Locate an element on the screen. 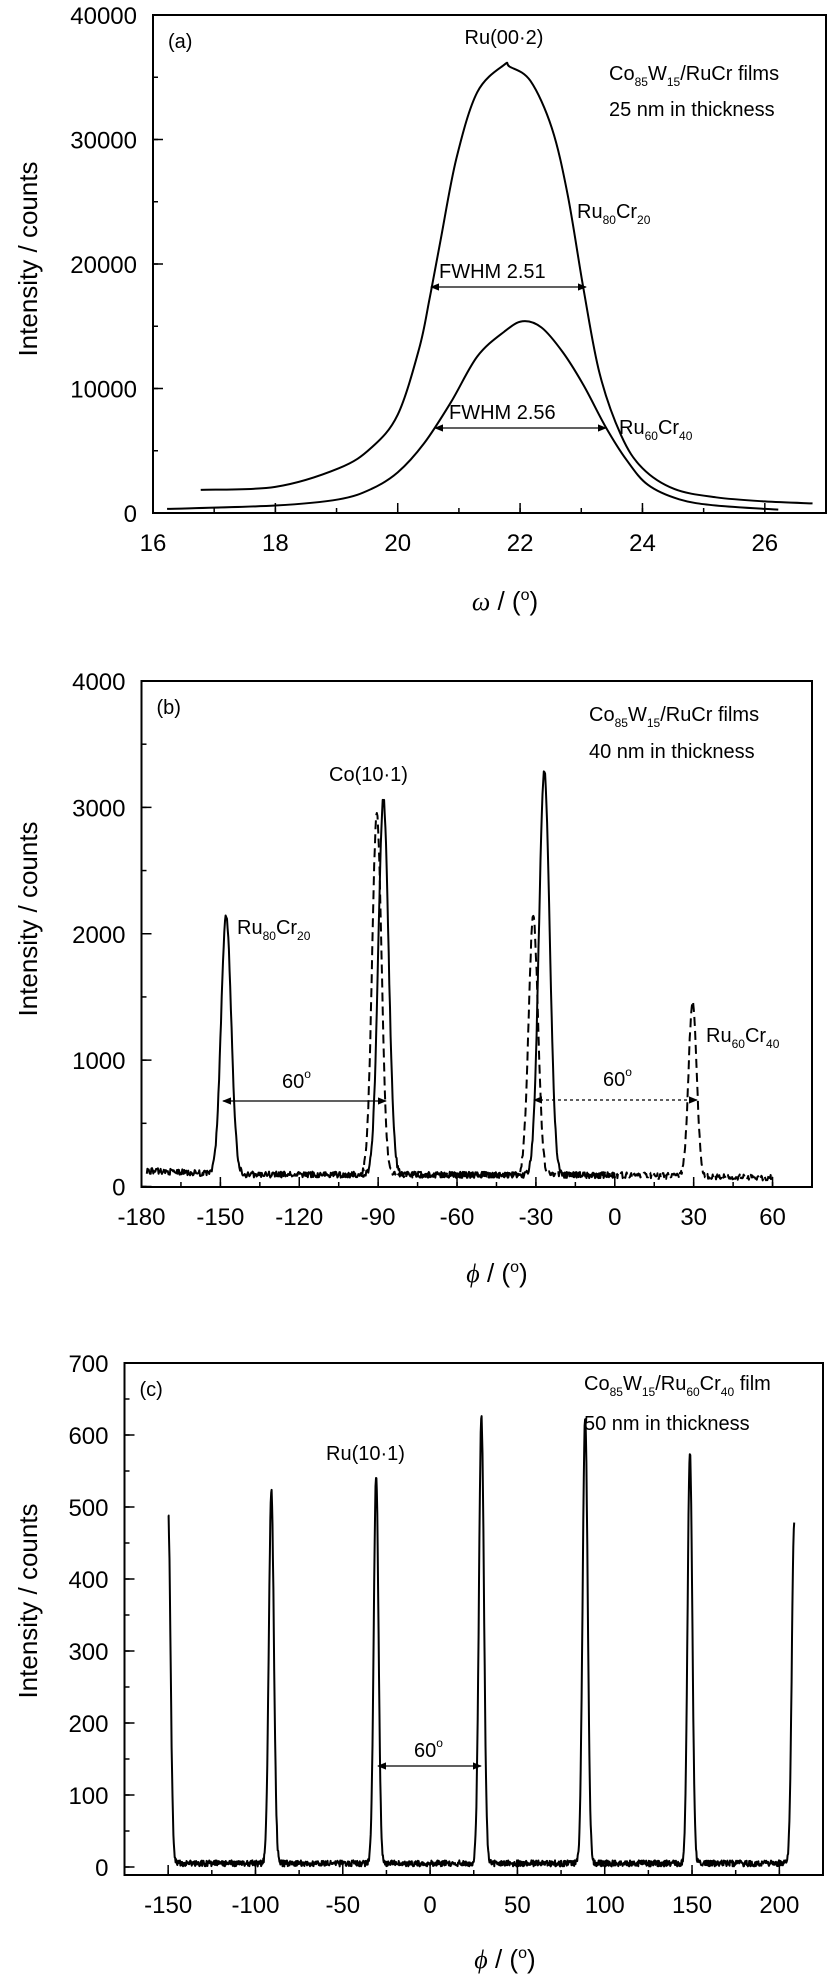  x-axis-title: ω / (o) is located at coordinates (505, 601).